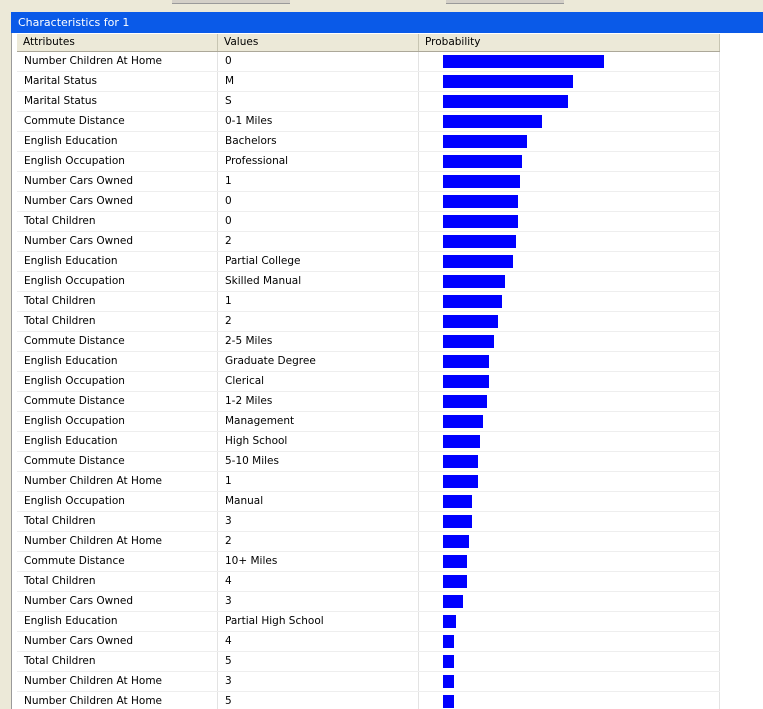 This screenshot has height=709, width=763. Describe the element at coordinates (368, 62) in the screenshot. I see `table-row: Number Children At Home 0` at that location.